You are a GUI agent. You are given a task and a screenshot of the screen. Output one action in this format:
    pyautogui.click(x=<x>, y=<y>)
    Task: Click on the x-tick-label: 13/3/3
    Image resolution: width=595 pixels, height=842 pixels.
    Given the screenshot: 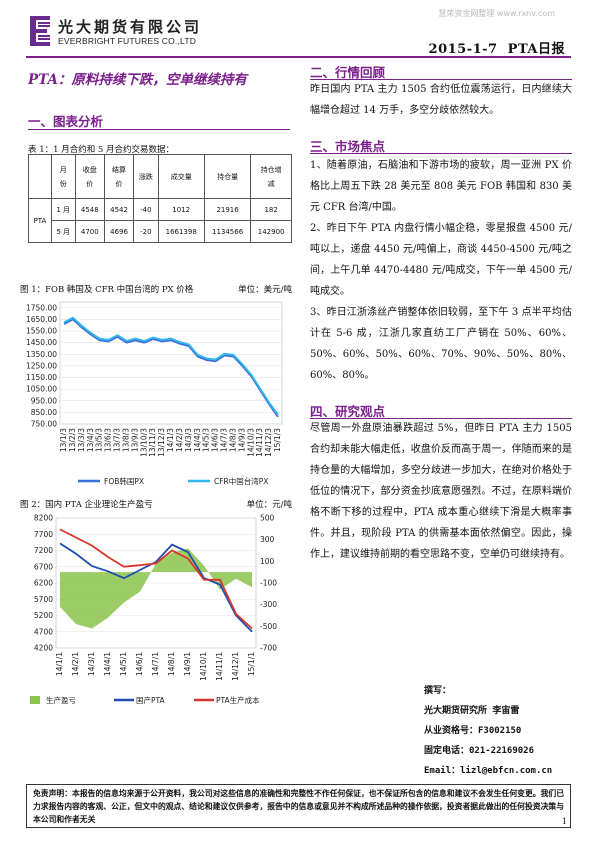 What is the action you would take?
    pyautogui.click(x=81, y=440)
    